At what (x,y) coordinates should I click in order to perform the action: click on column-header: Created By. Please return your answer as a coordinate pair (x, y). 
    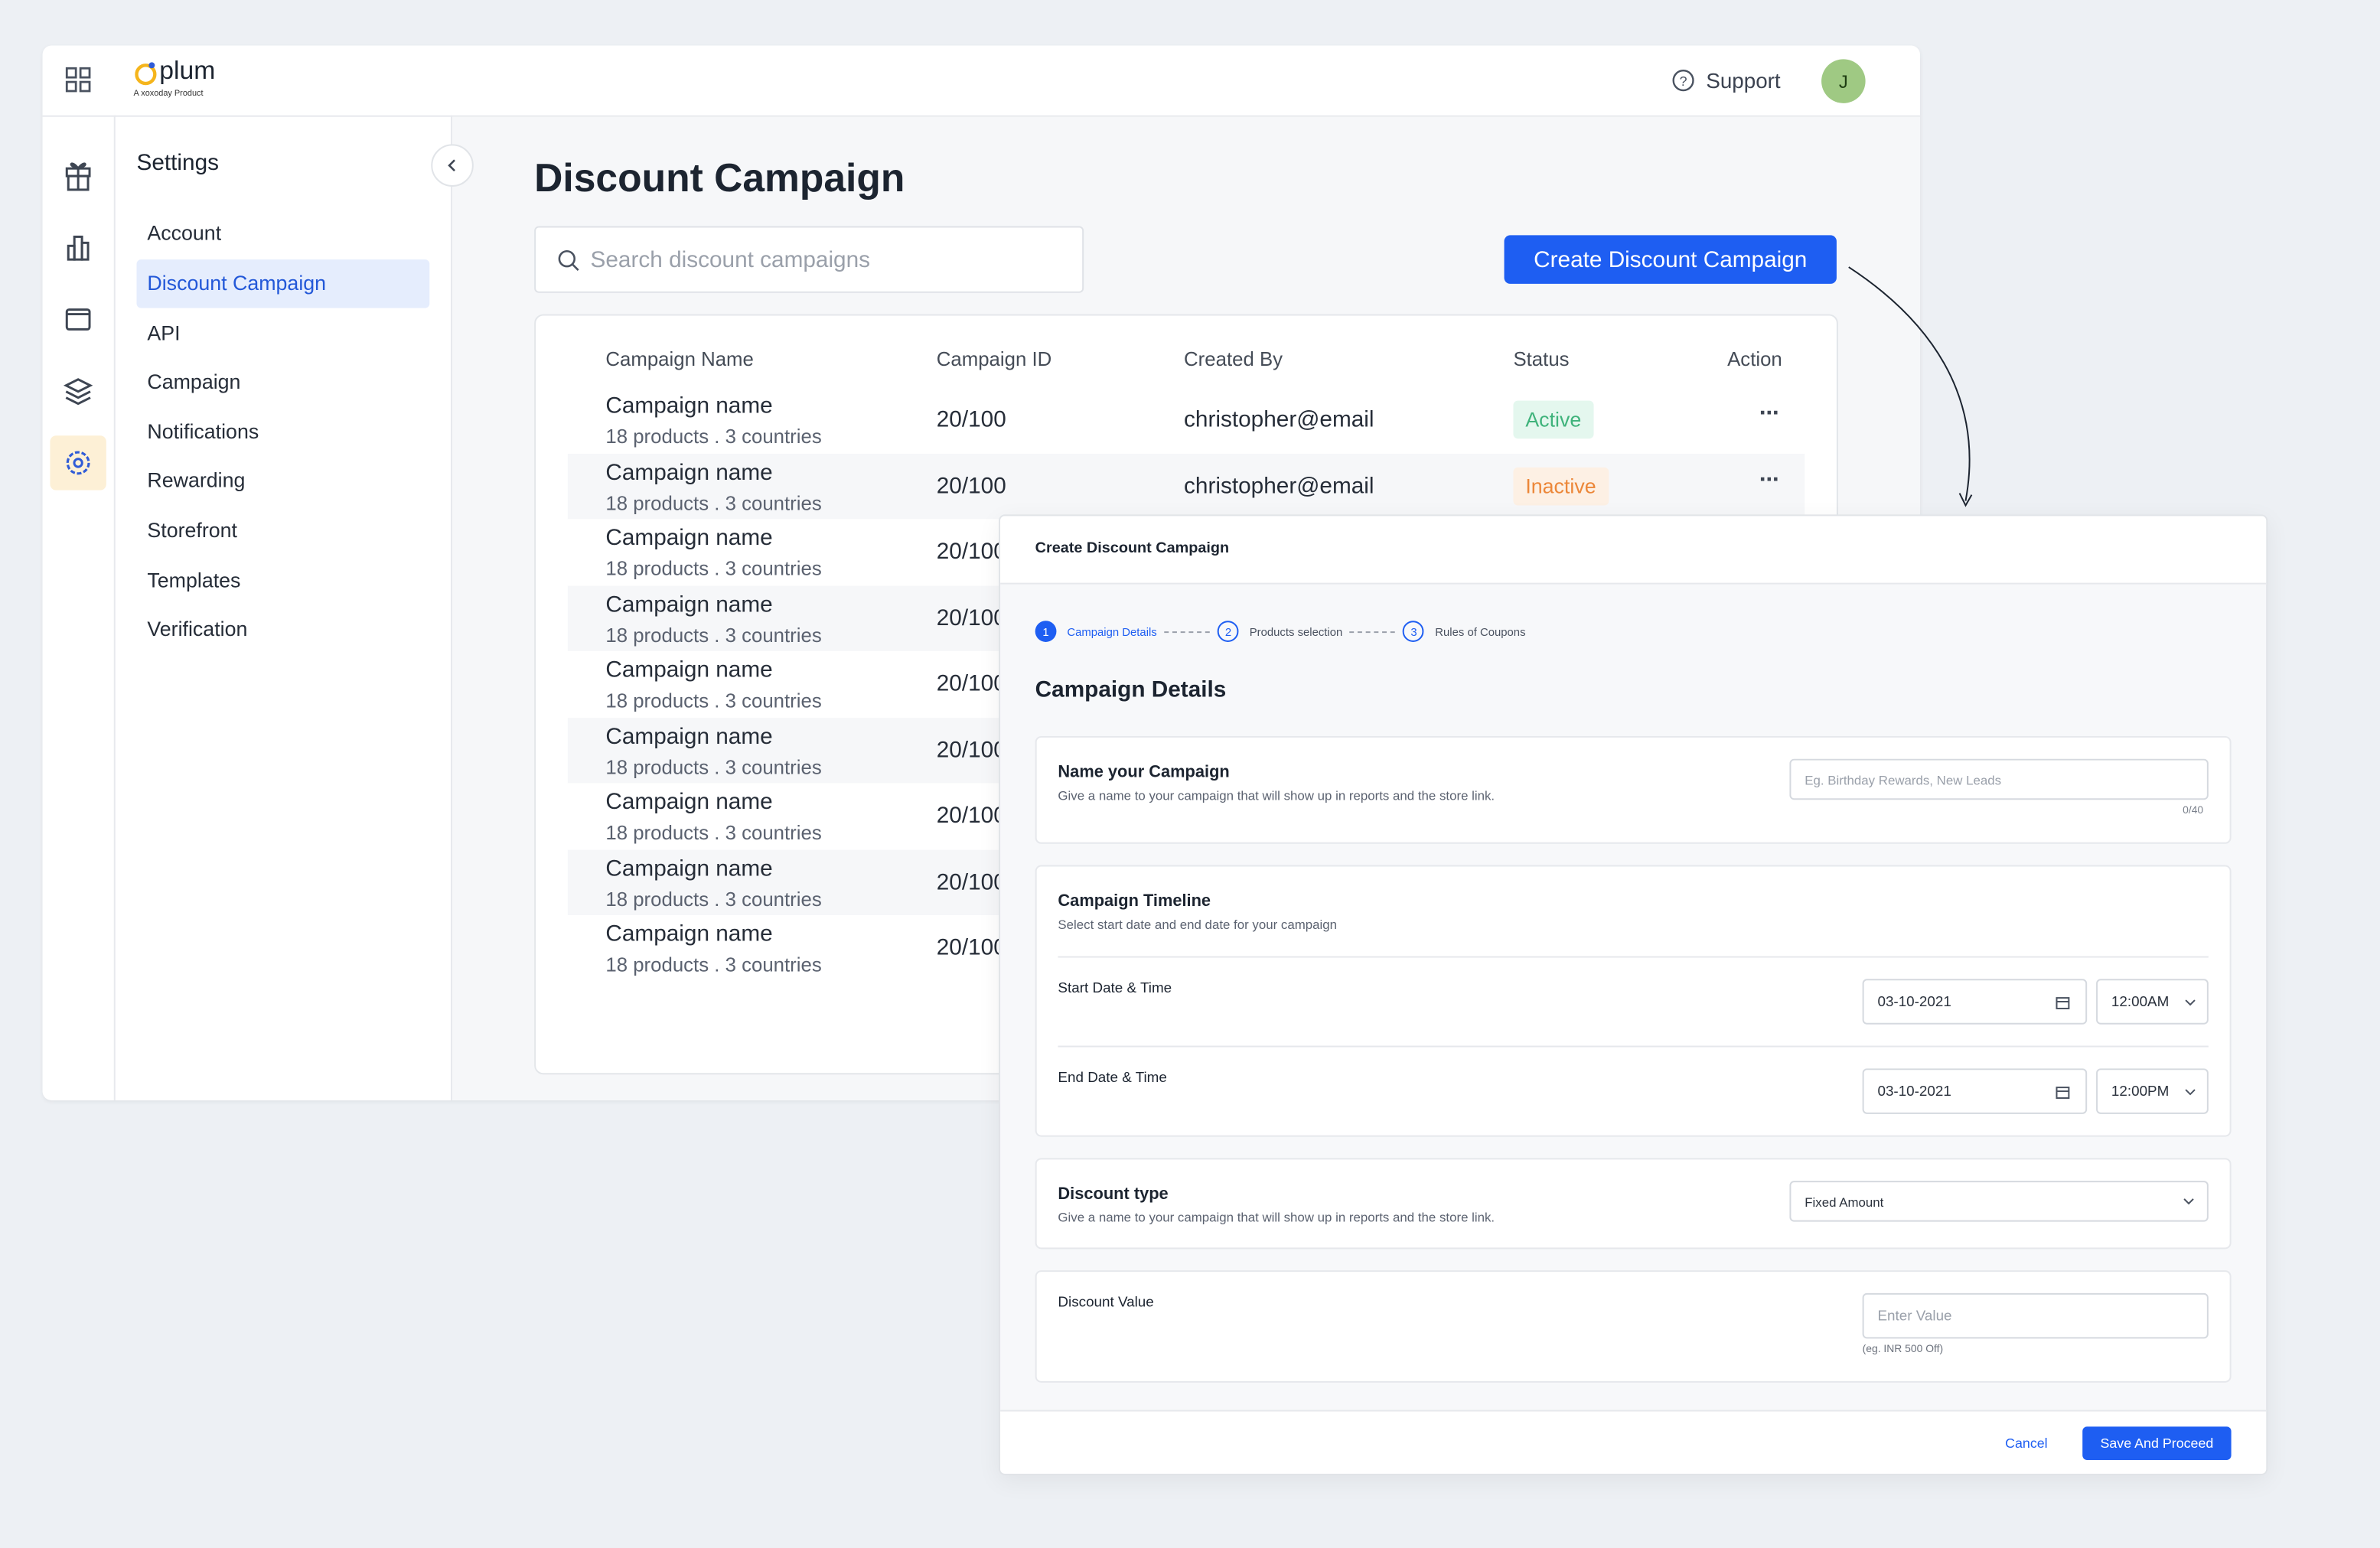
    Looking at the image, I should click on (1233, 358).